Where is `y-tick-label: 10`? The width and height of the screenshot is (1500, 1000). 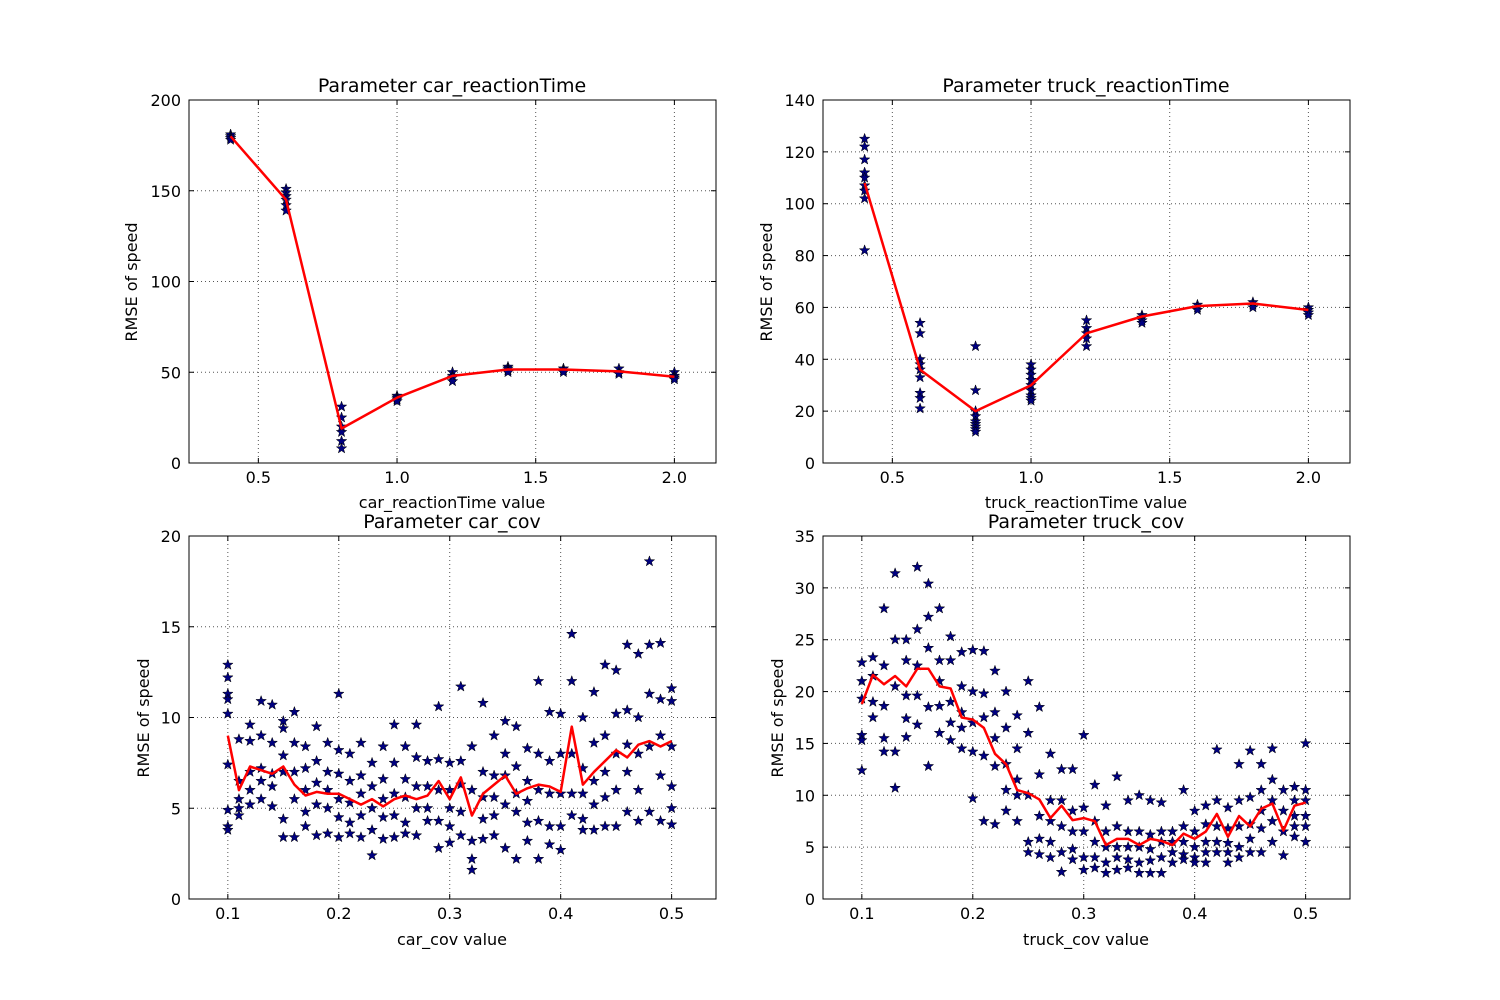
y-tick-label: 10 is located at coordinates (171, 718).